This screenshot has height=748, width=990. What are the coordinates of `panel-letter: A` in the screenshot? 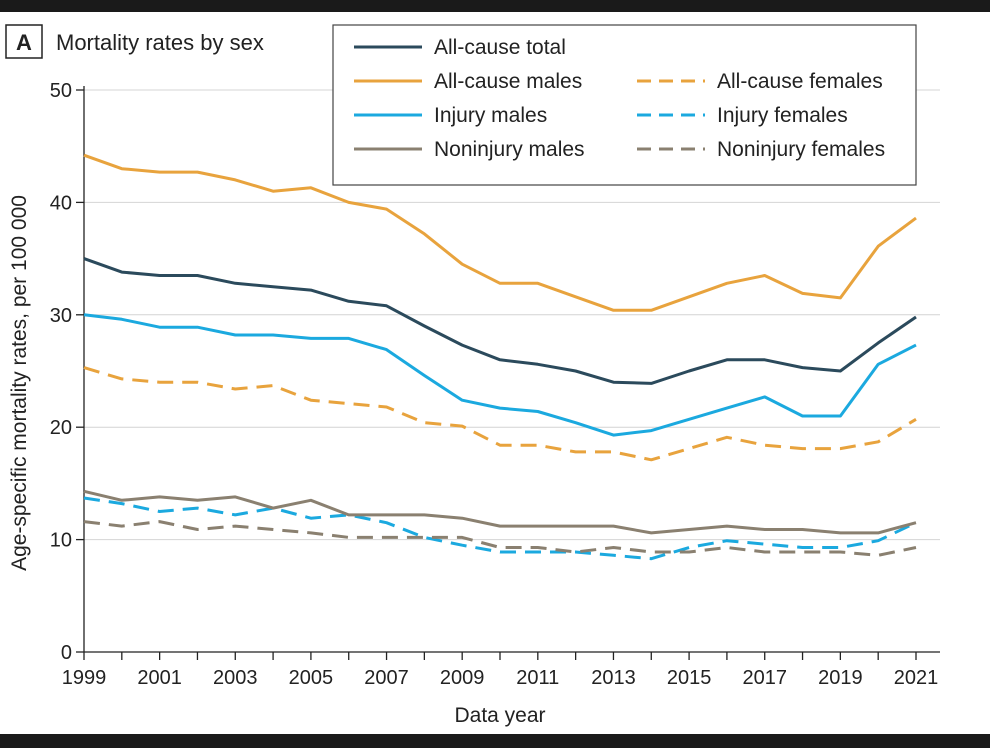 It's located at (24, 42).